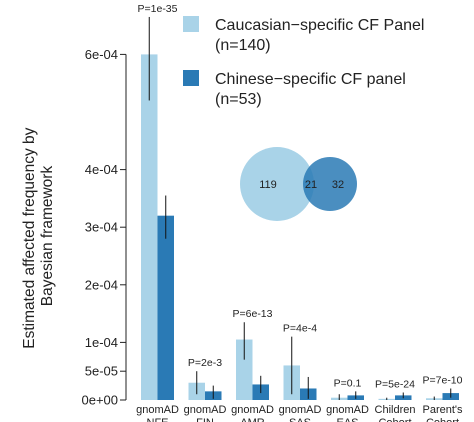 This screenshot has width=474, height=422. What do you see at coordinates (191, 78) in the screenshot?
I see `legend-swatch-chinese` at bounding box center [191, 78].